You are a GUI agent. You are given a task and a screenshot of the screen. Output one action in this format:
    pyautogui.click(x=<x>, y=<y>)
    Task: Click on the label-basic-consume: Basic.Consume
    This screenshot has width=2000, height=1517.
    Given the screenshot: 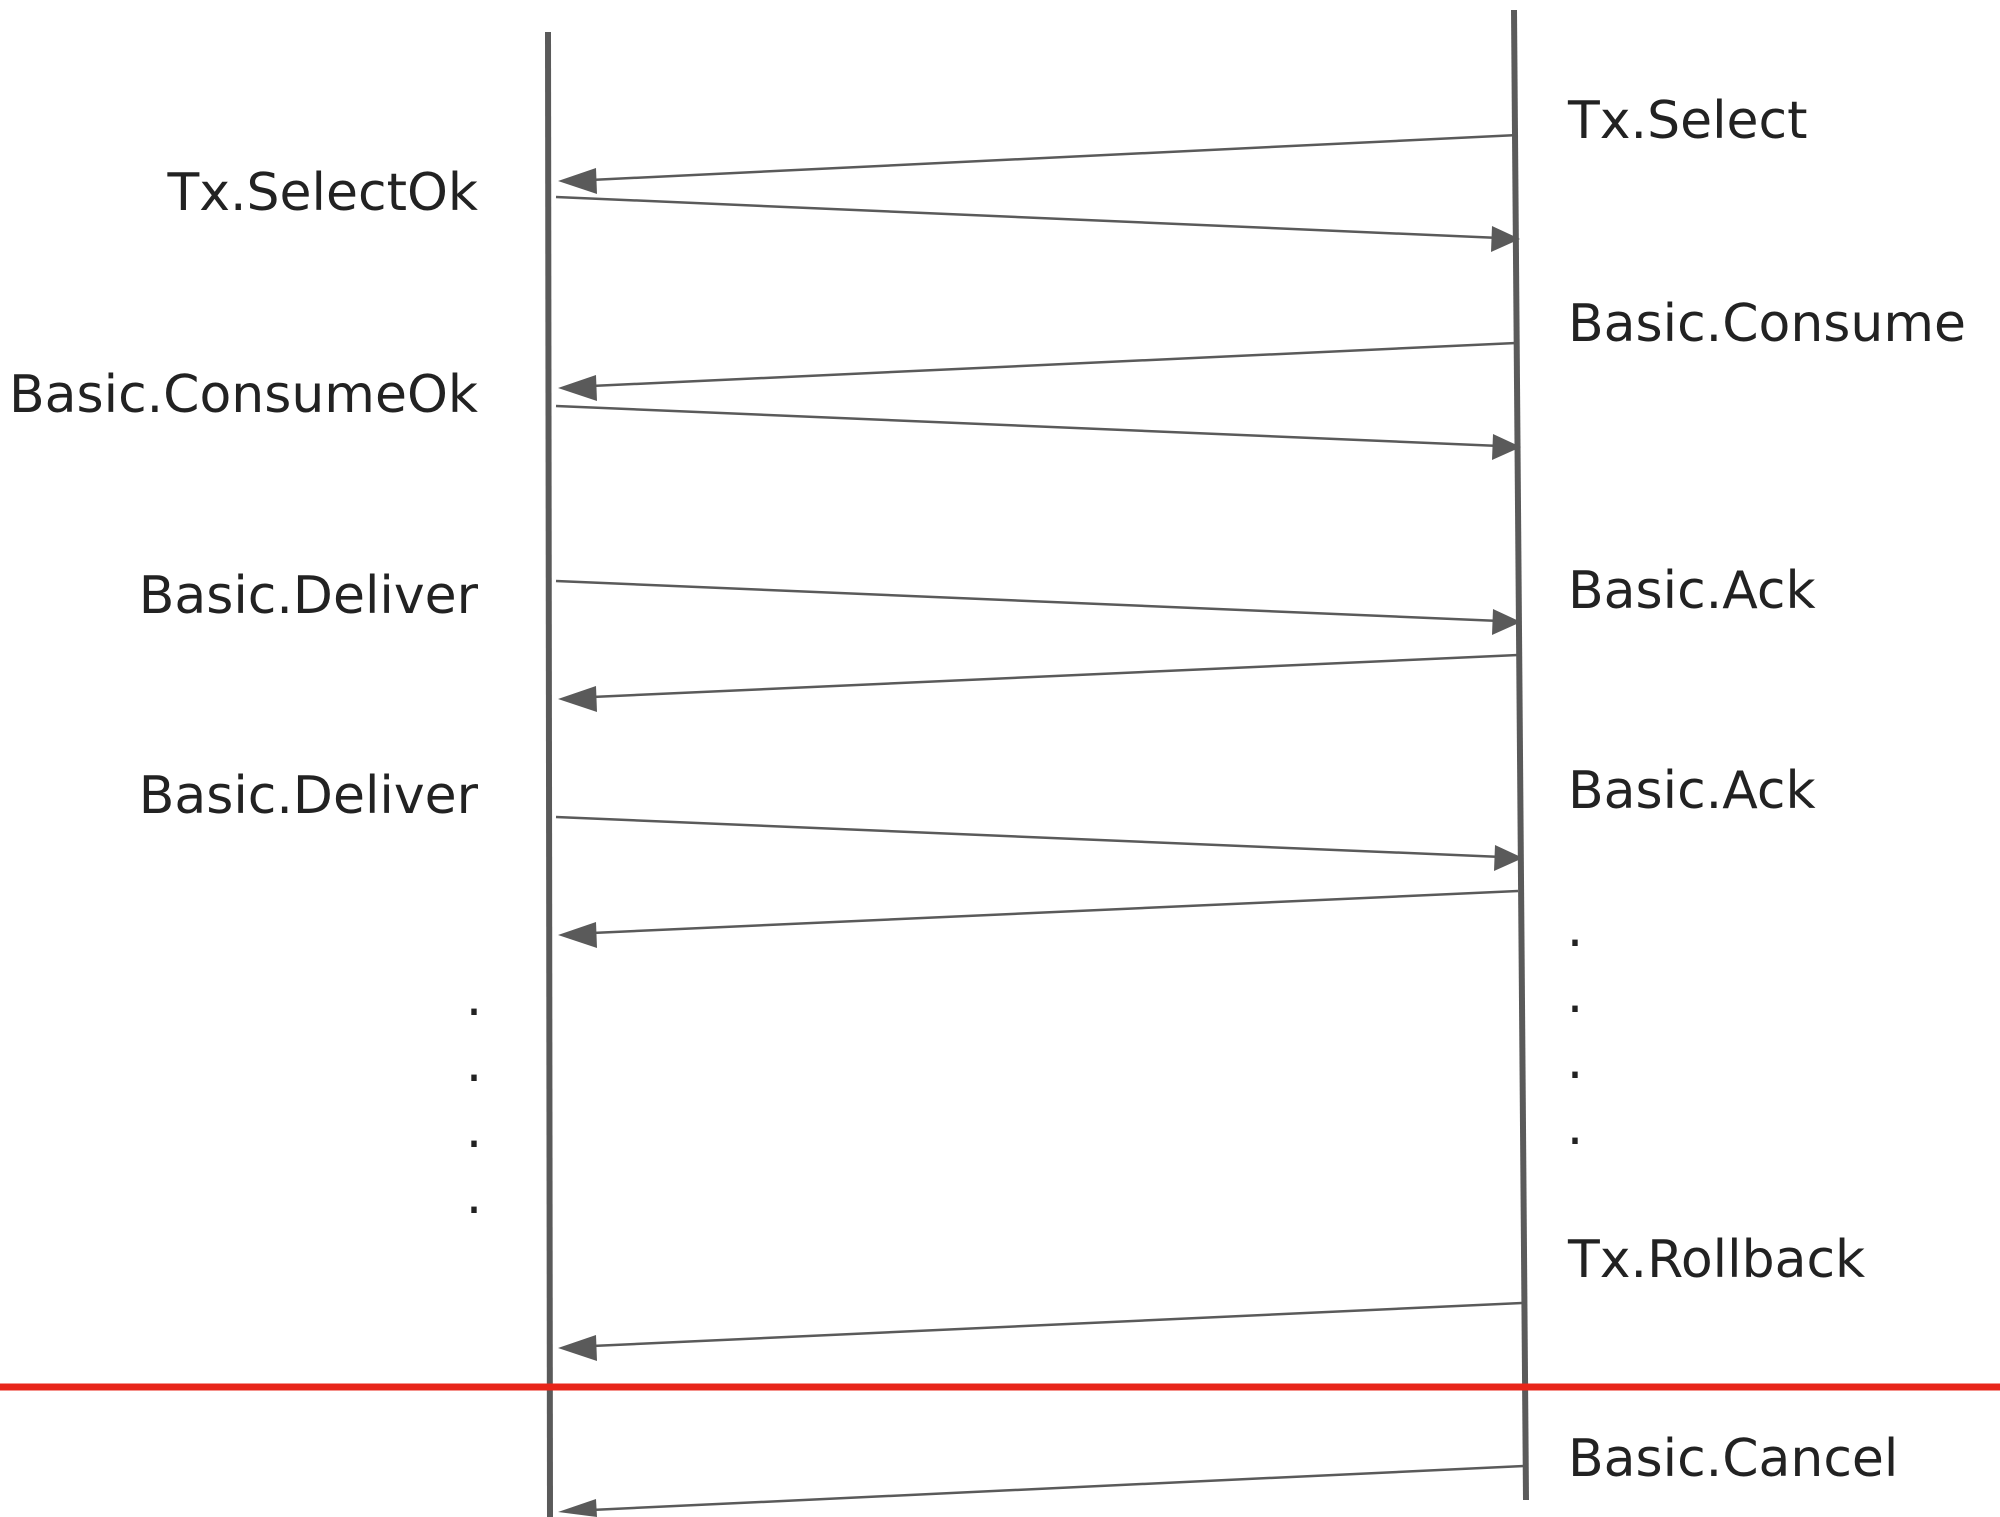 What is the action you would take?
    pyautogui.click(x=1767, y=324)
    